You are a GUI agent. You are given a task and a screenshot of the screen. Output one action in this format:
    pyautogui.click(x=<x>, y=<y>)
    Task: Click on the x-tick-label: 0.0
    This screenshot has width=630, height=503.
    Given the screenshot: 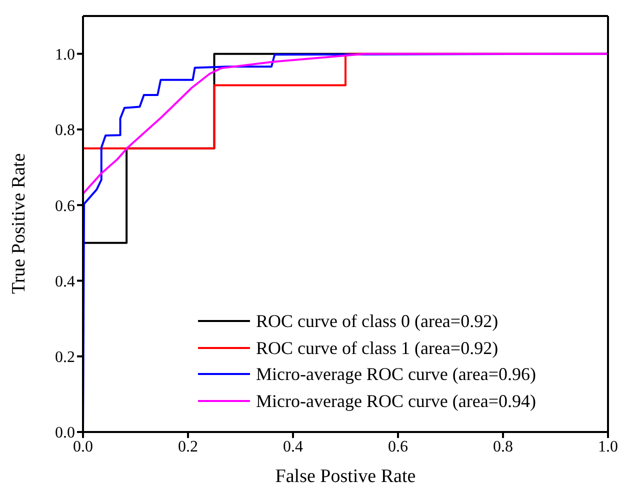 What is the action you would take?
    pyautogui.click(x=83, y=447)
    